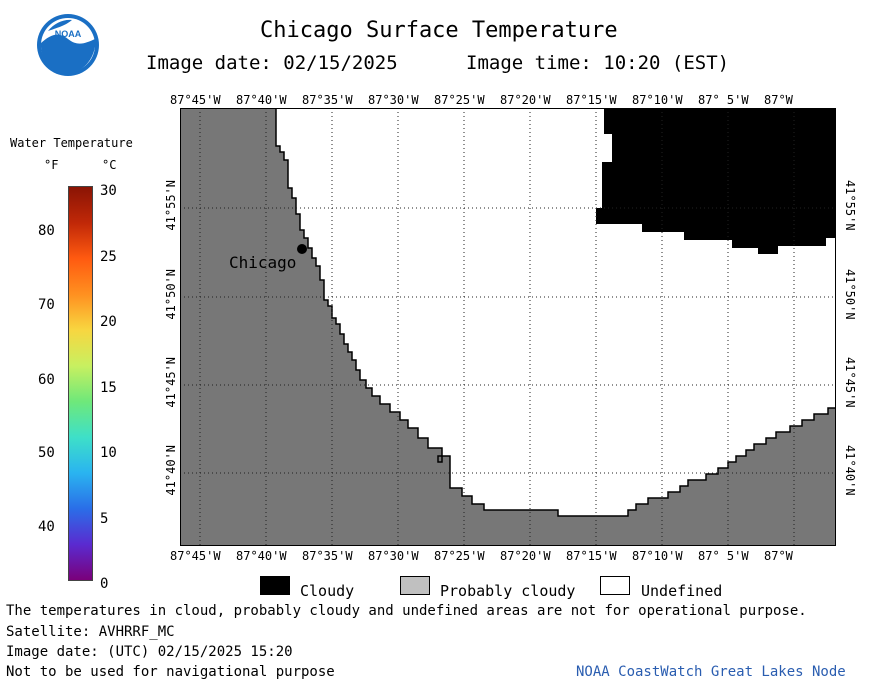 This screenshot has height=687, width=876. Describe the element at coordinates (598, 63) in the screenshot. I see `image-time: Image time: 10:20 (EST)` at that location.